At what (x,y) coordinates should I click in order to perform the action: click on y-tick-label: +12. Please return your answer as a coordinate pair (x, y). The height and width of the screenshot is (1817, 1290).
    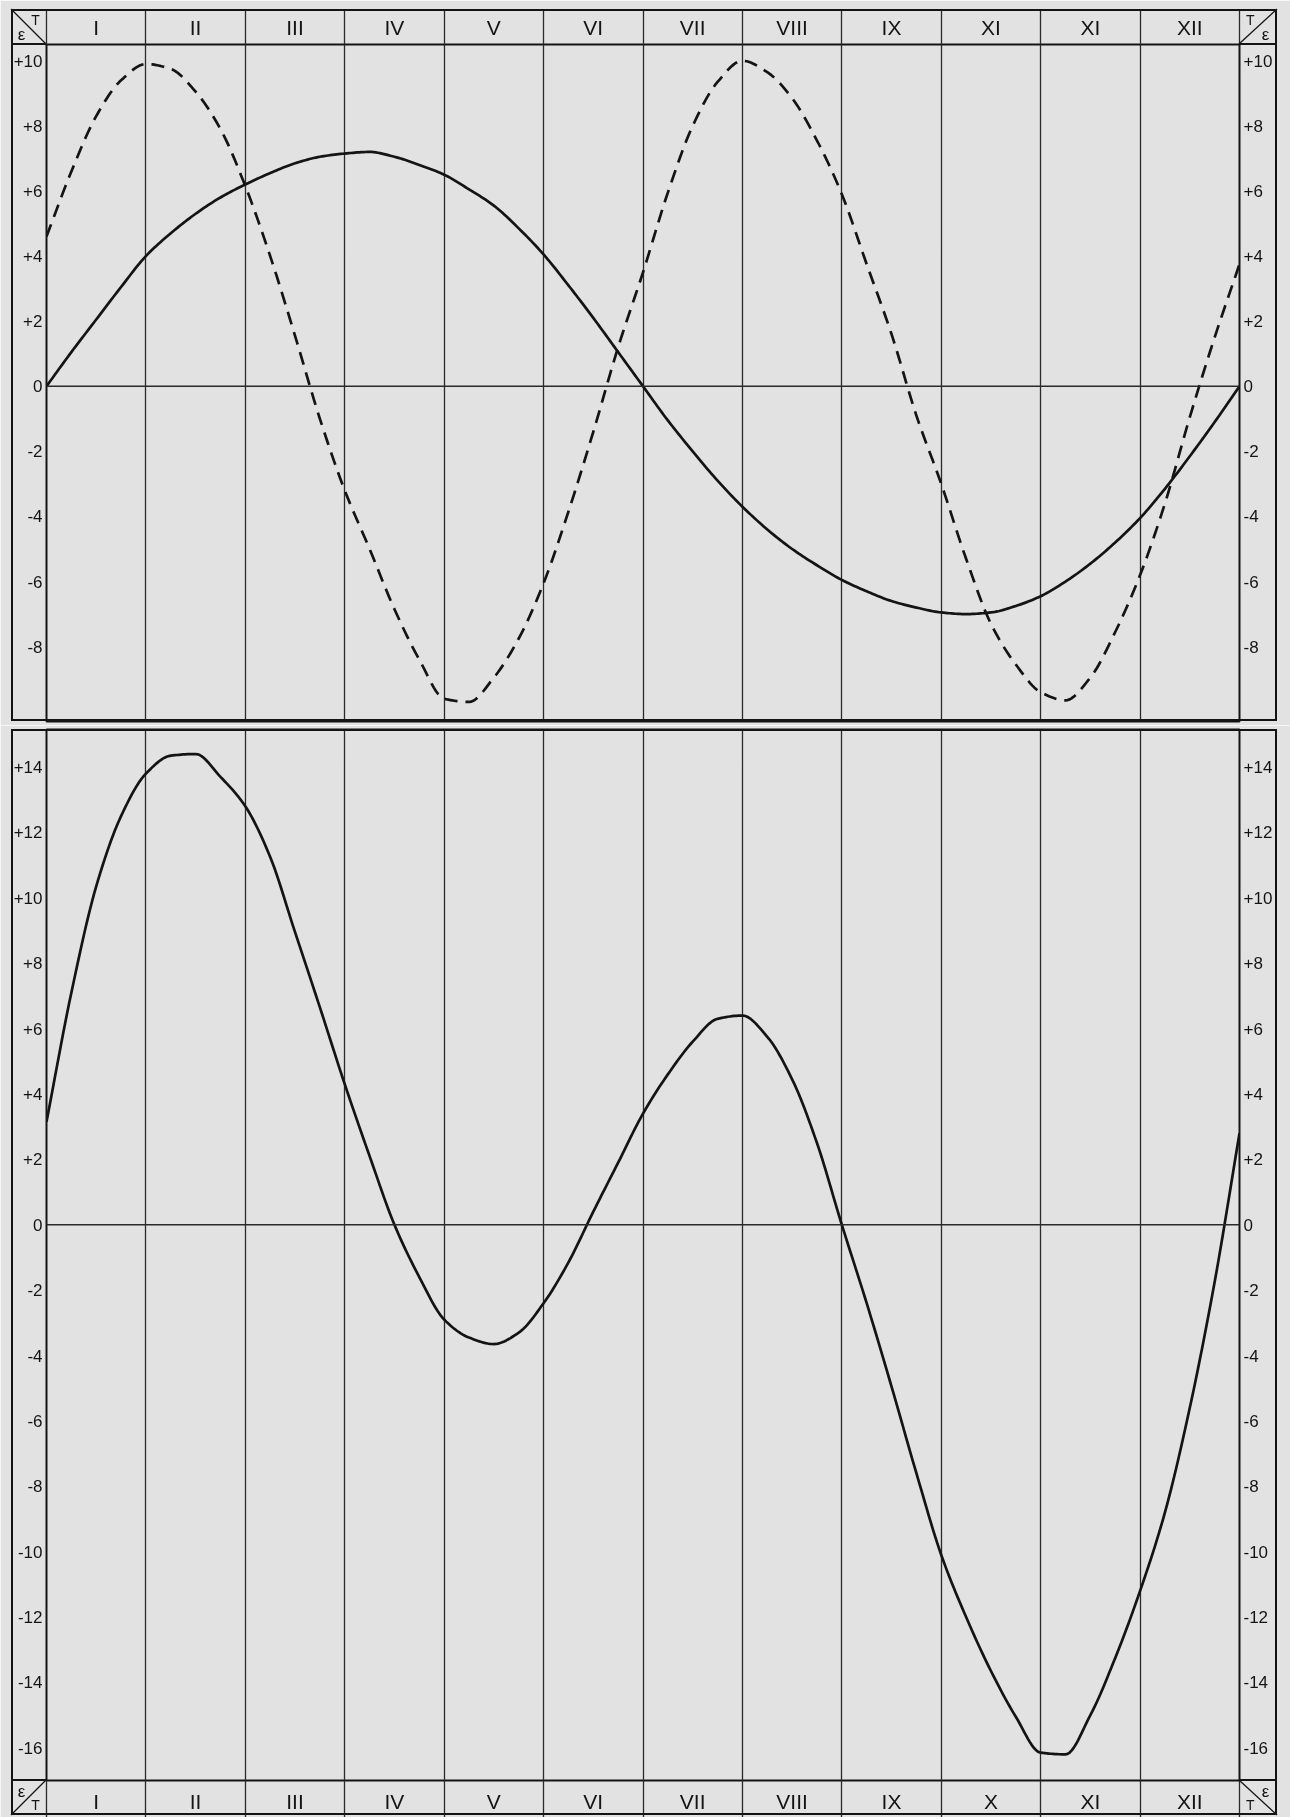
    Looking at the image, I should click on (28, 833).